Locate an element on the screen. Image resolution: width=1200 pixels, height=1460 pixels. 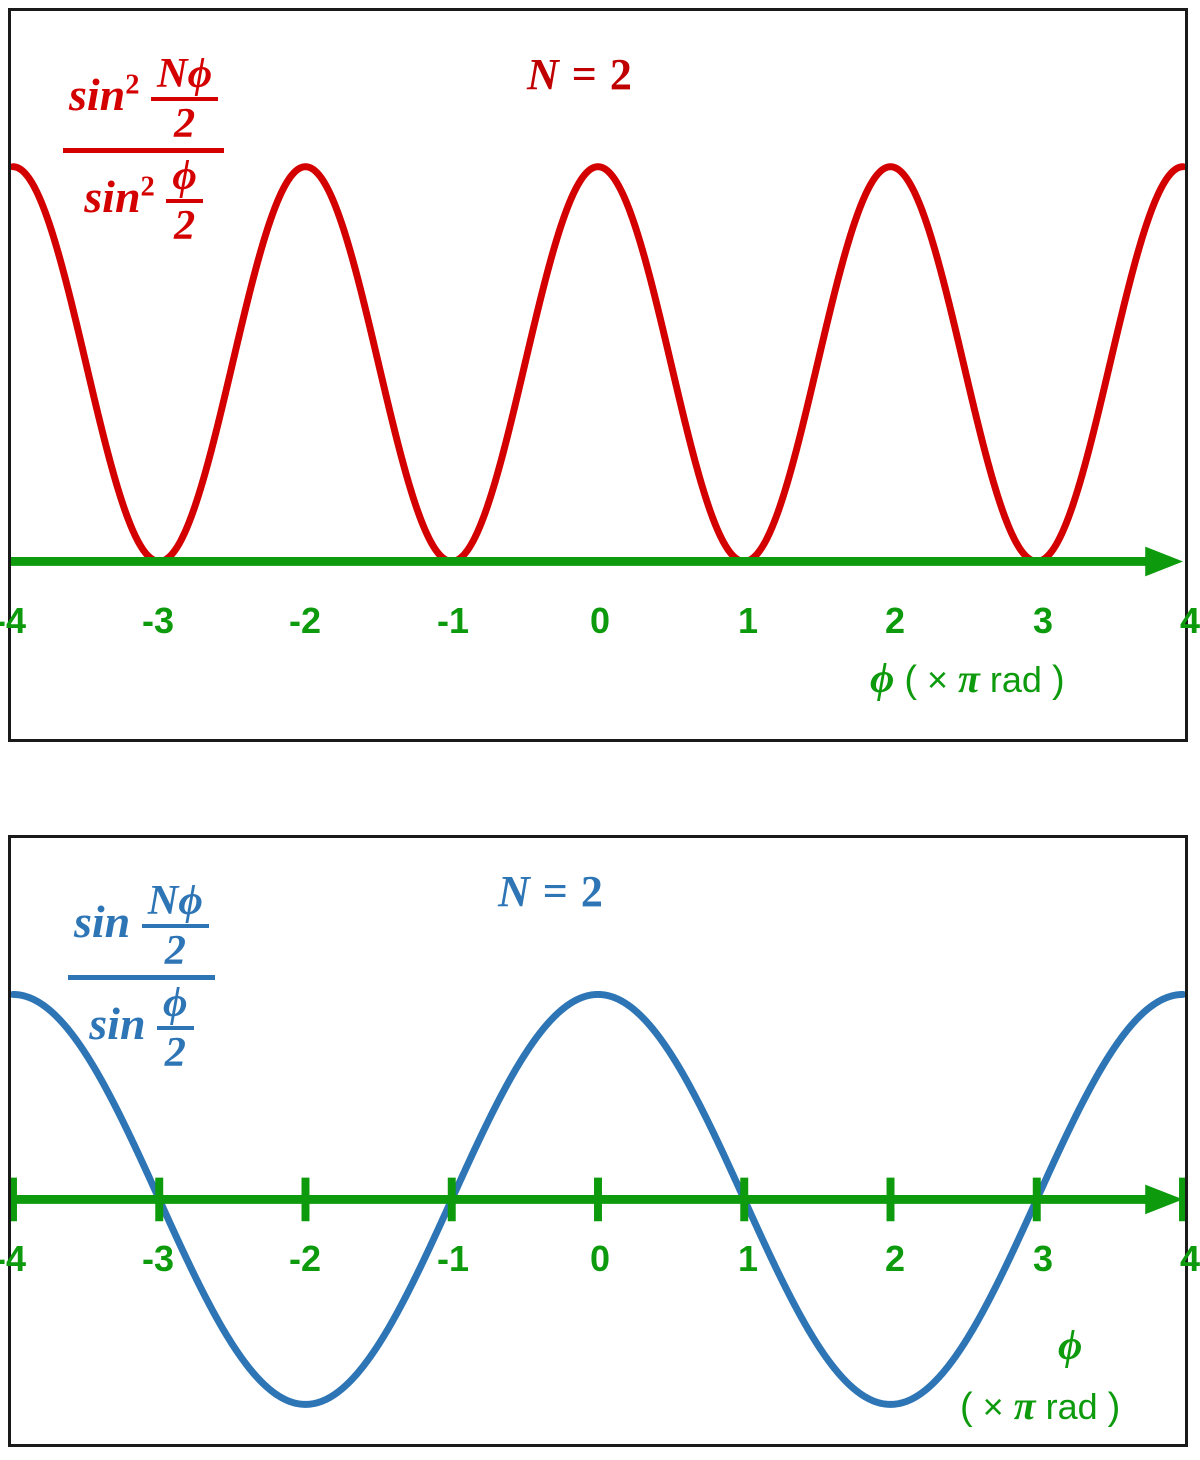
tick-label-top-3: -1 is located at coordinates (452, 620).